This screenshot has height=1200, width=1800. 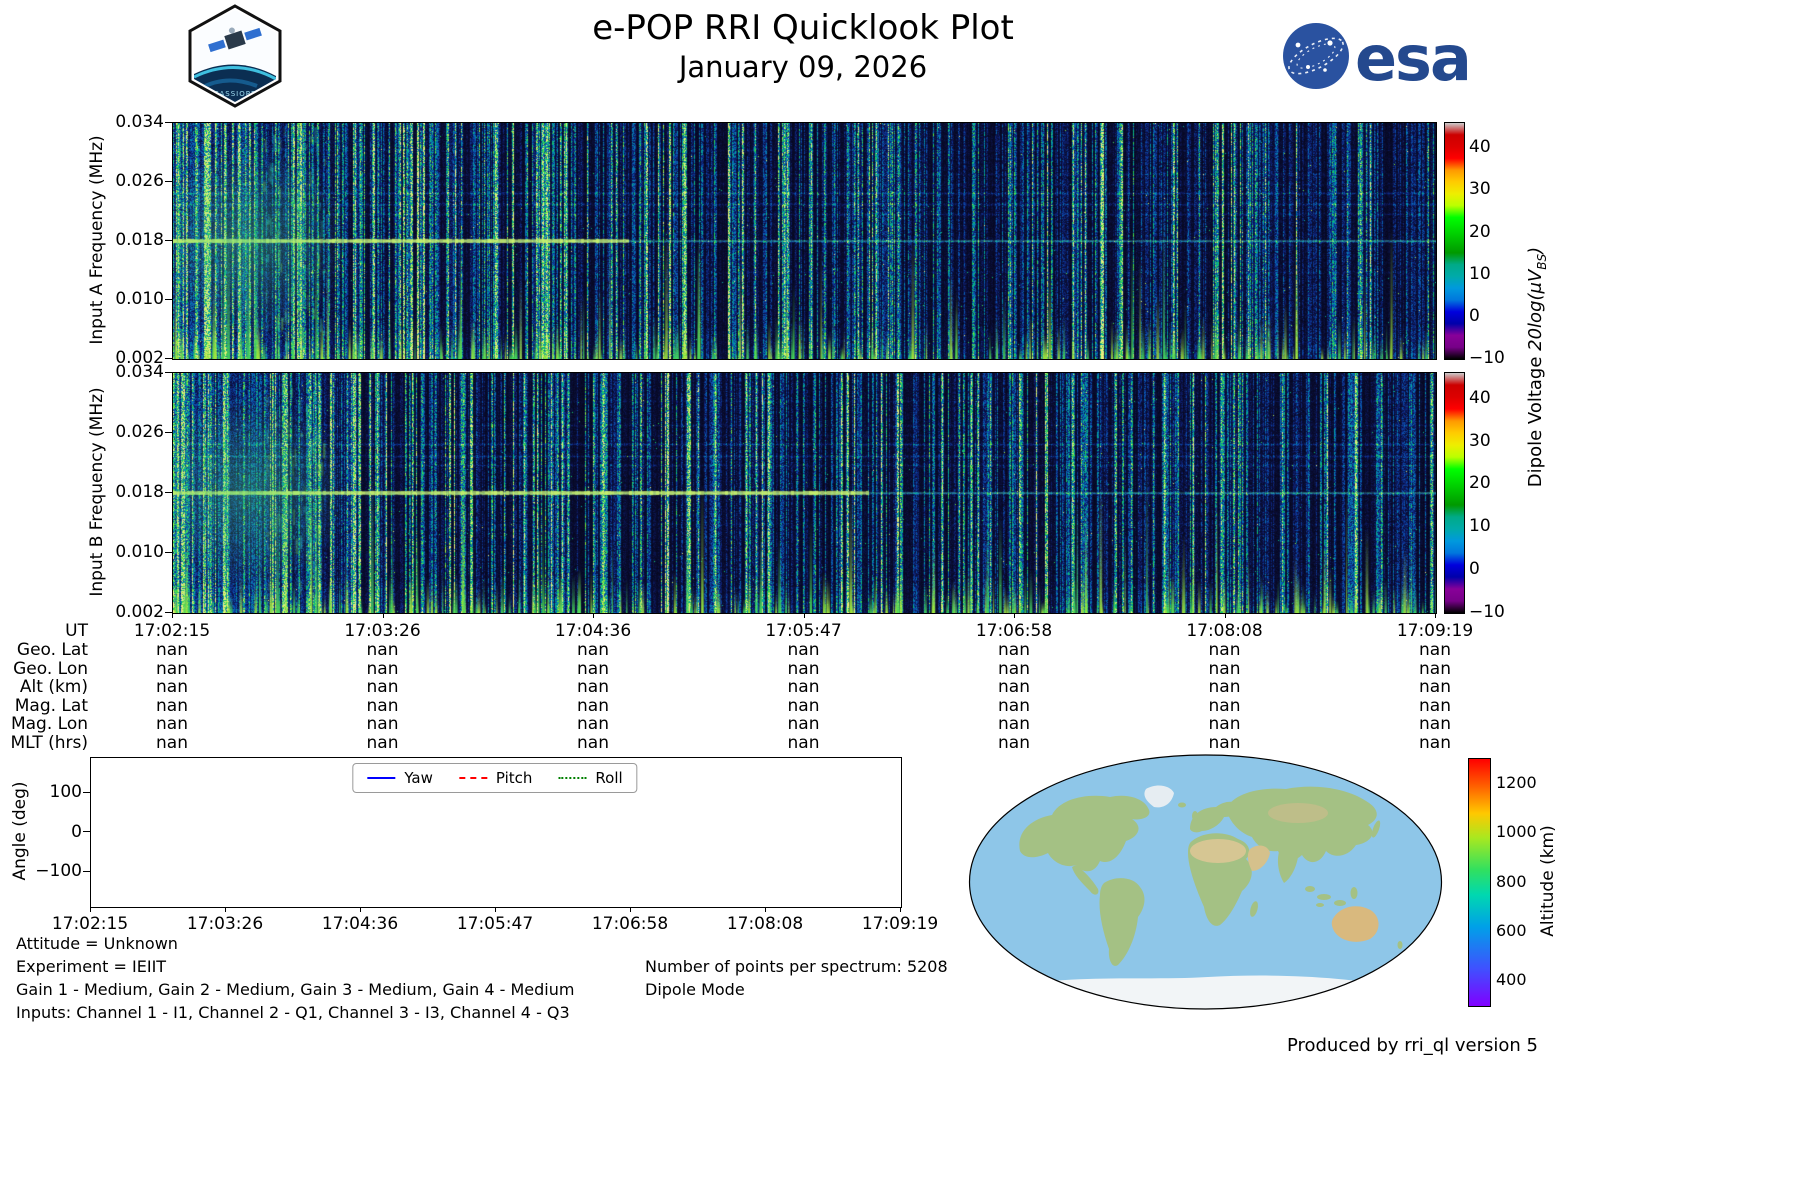 What do you see at coordinates (235, 40) in the screenshot?
I see `satellite-icon` at bounding box center [235, 40].